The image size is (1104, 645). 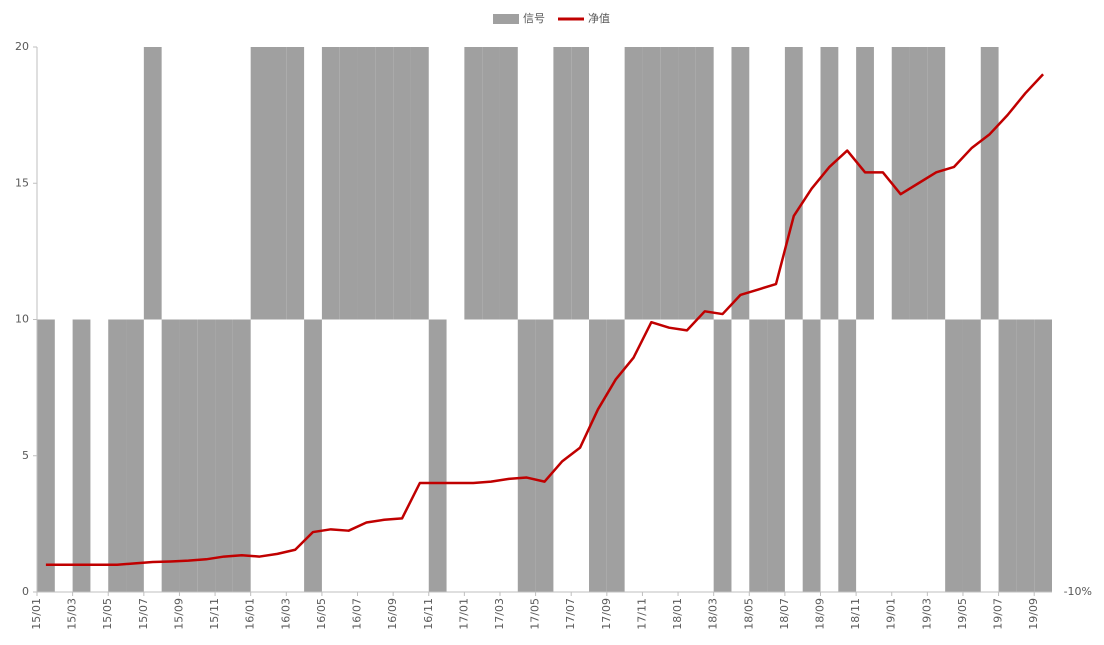 What do you see at coordinates (535, 614) in the screenshot?
I see `x-tick-label: 17/05` at bounding box center [535, 614].